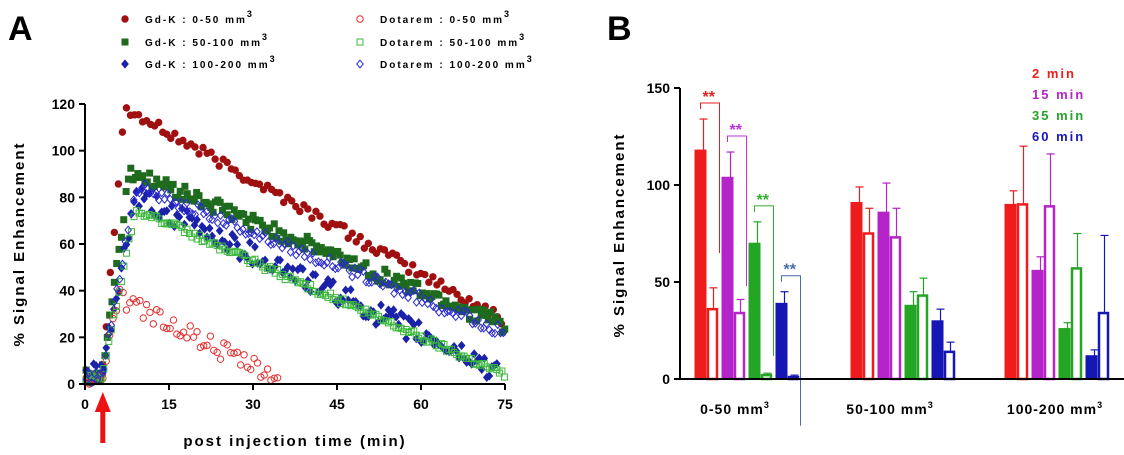 The image size is (1124, 455). I want to click on legend-marker, so click(360, 64).